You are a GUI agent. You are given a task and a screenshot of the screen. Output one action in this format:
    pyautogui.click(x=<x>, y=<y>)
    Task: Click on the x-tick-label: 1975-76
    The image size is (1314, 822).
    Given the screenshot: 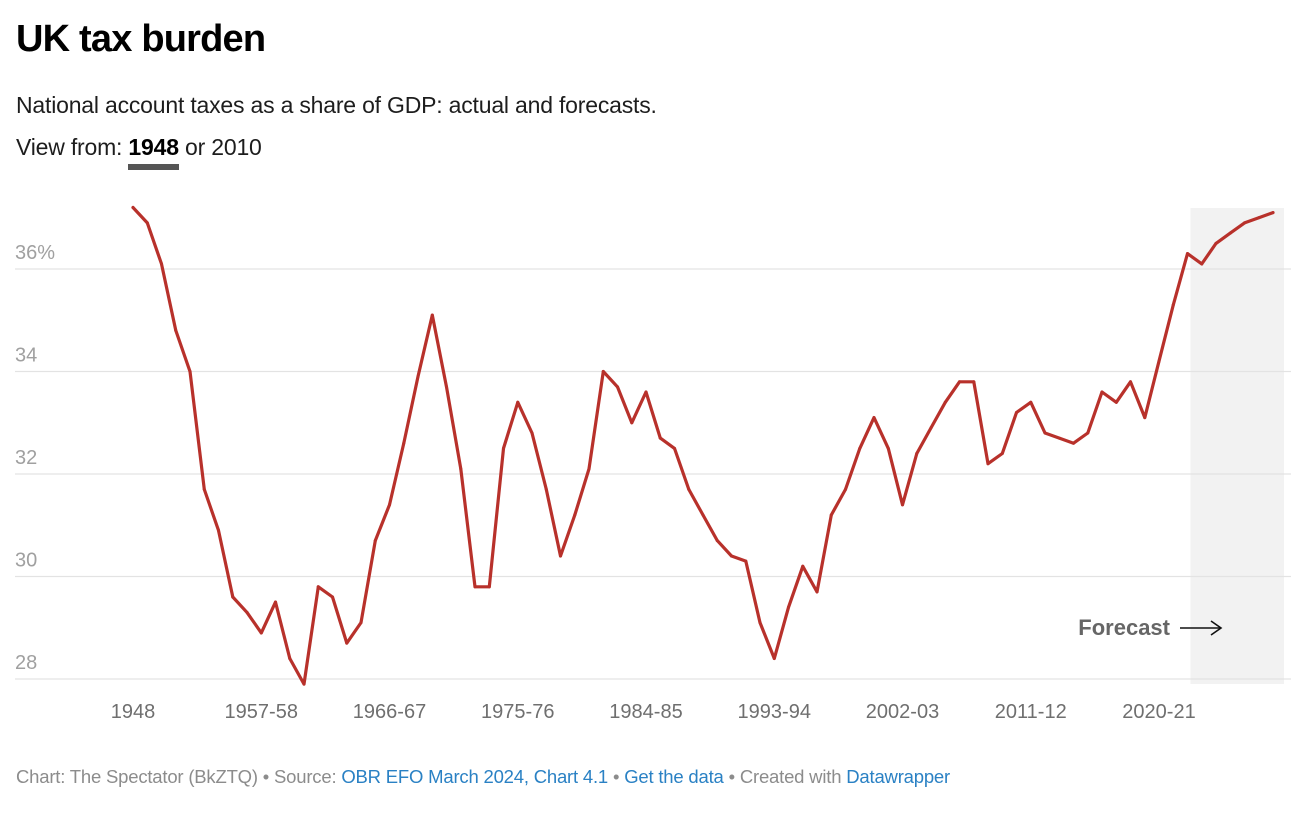 What is the action you would take?
    pyautogui.click(x=517, y=712)
    